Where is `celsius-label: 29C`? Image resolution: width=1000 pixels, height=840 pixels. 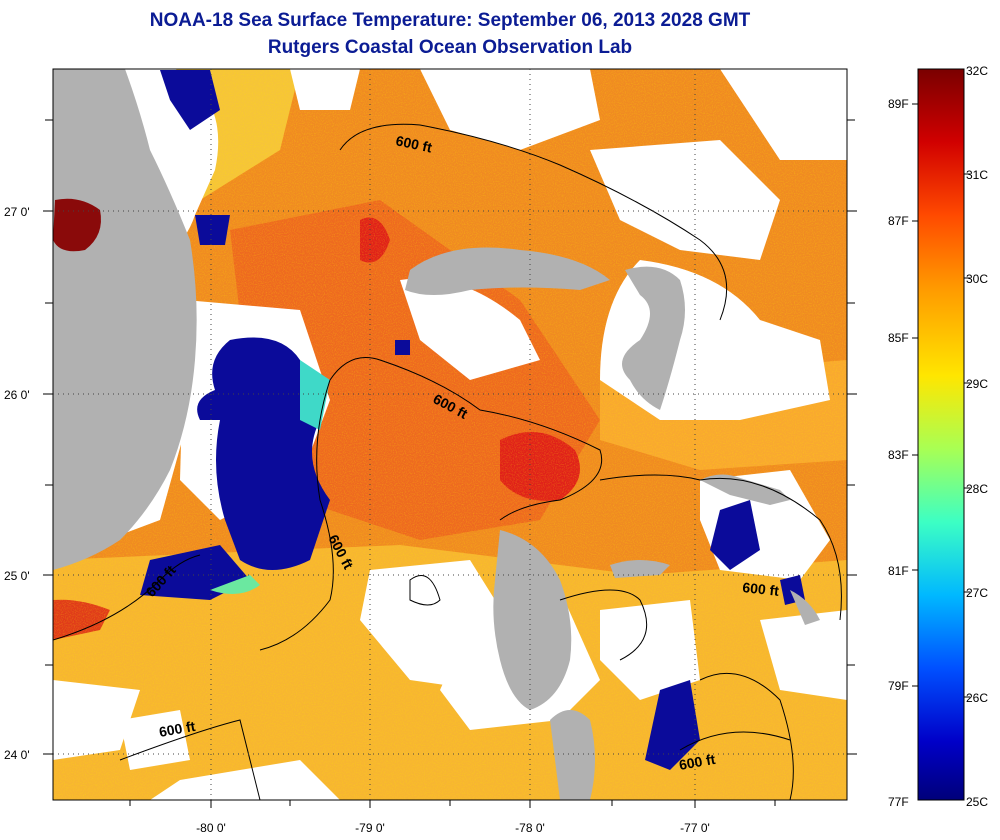 celsius-label: 29C is located at coordinates (977, 384).